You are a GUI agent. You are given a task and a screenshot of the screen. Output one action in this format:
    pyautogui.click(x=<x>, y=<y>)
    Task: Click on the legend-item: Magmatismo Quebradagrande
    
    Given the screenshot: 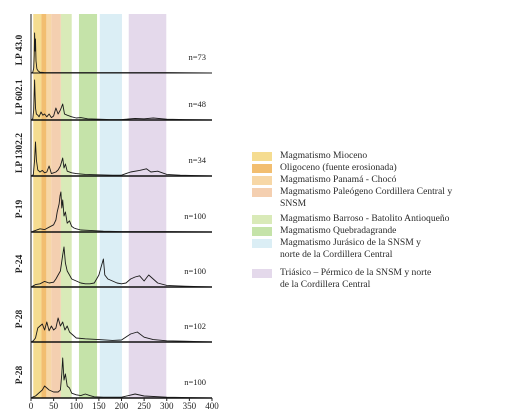 What is the action you would take?
    pyautogui.click(x=377, y=231)
    